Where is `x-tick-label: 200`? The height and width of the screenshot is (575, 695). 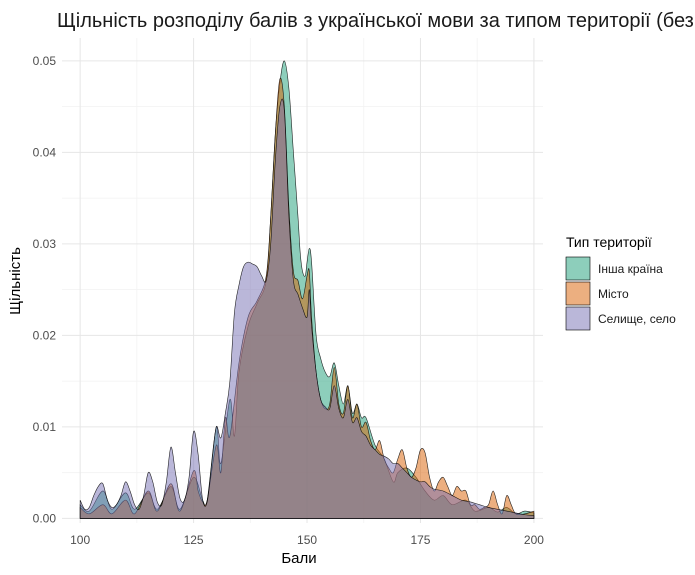 x-tick-label: 200 is located at coordinates (534, 540).